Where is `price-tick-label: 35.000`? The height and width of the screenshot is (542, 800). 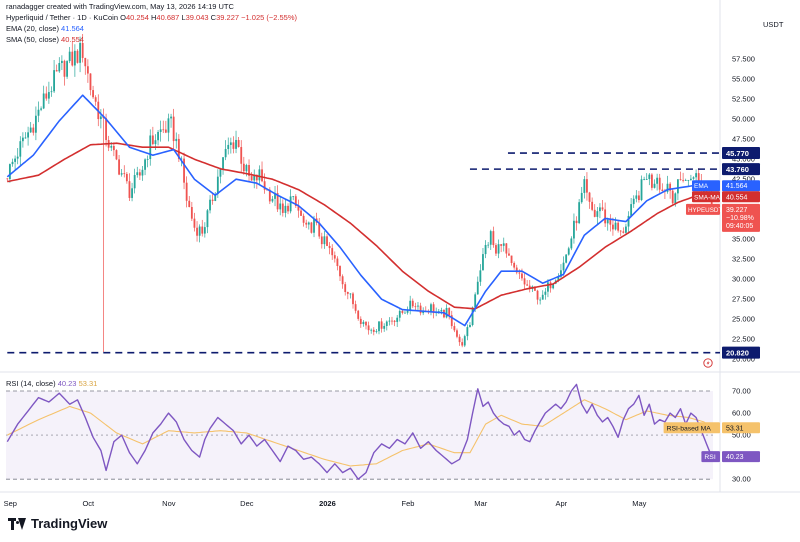
price-tick-label: 35.000 is located at coordinates (743, 239).